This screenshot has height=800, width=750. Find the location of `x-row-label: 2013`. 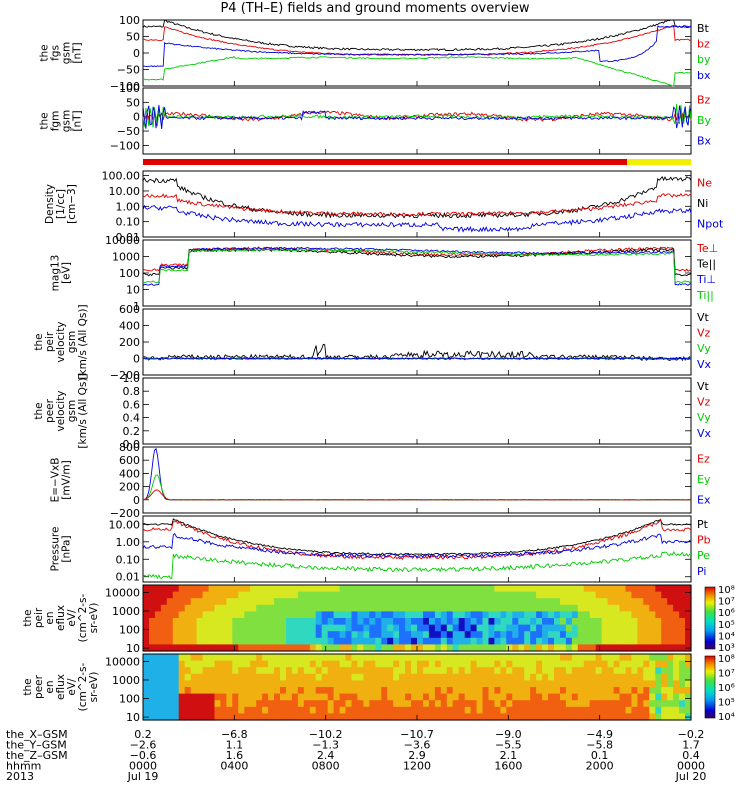

x-row-label: 2013 is located at coordinates (20, 776).